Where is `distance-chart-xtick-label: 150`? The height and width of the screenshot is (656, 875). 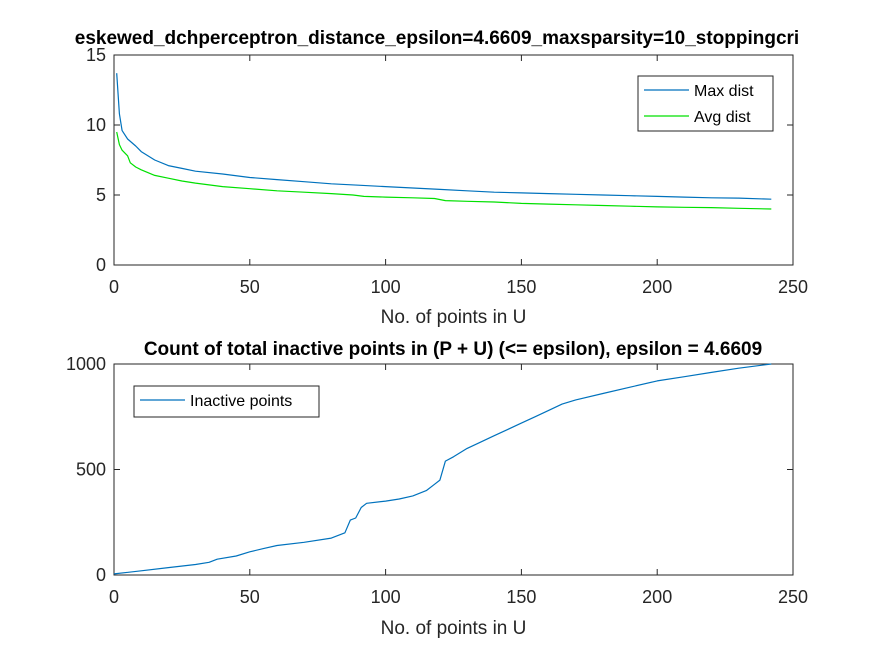
distance-chart-xtick-label: 150 is located at coordinates (521, 287).